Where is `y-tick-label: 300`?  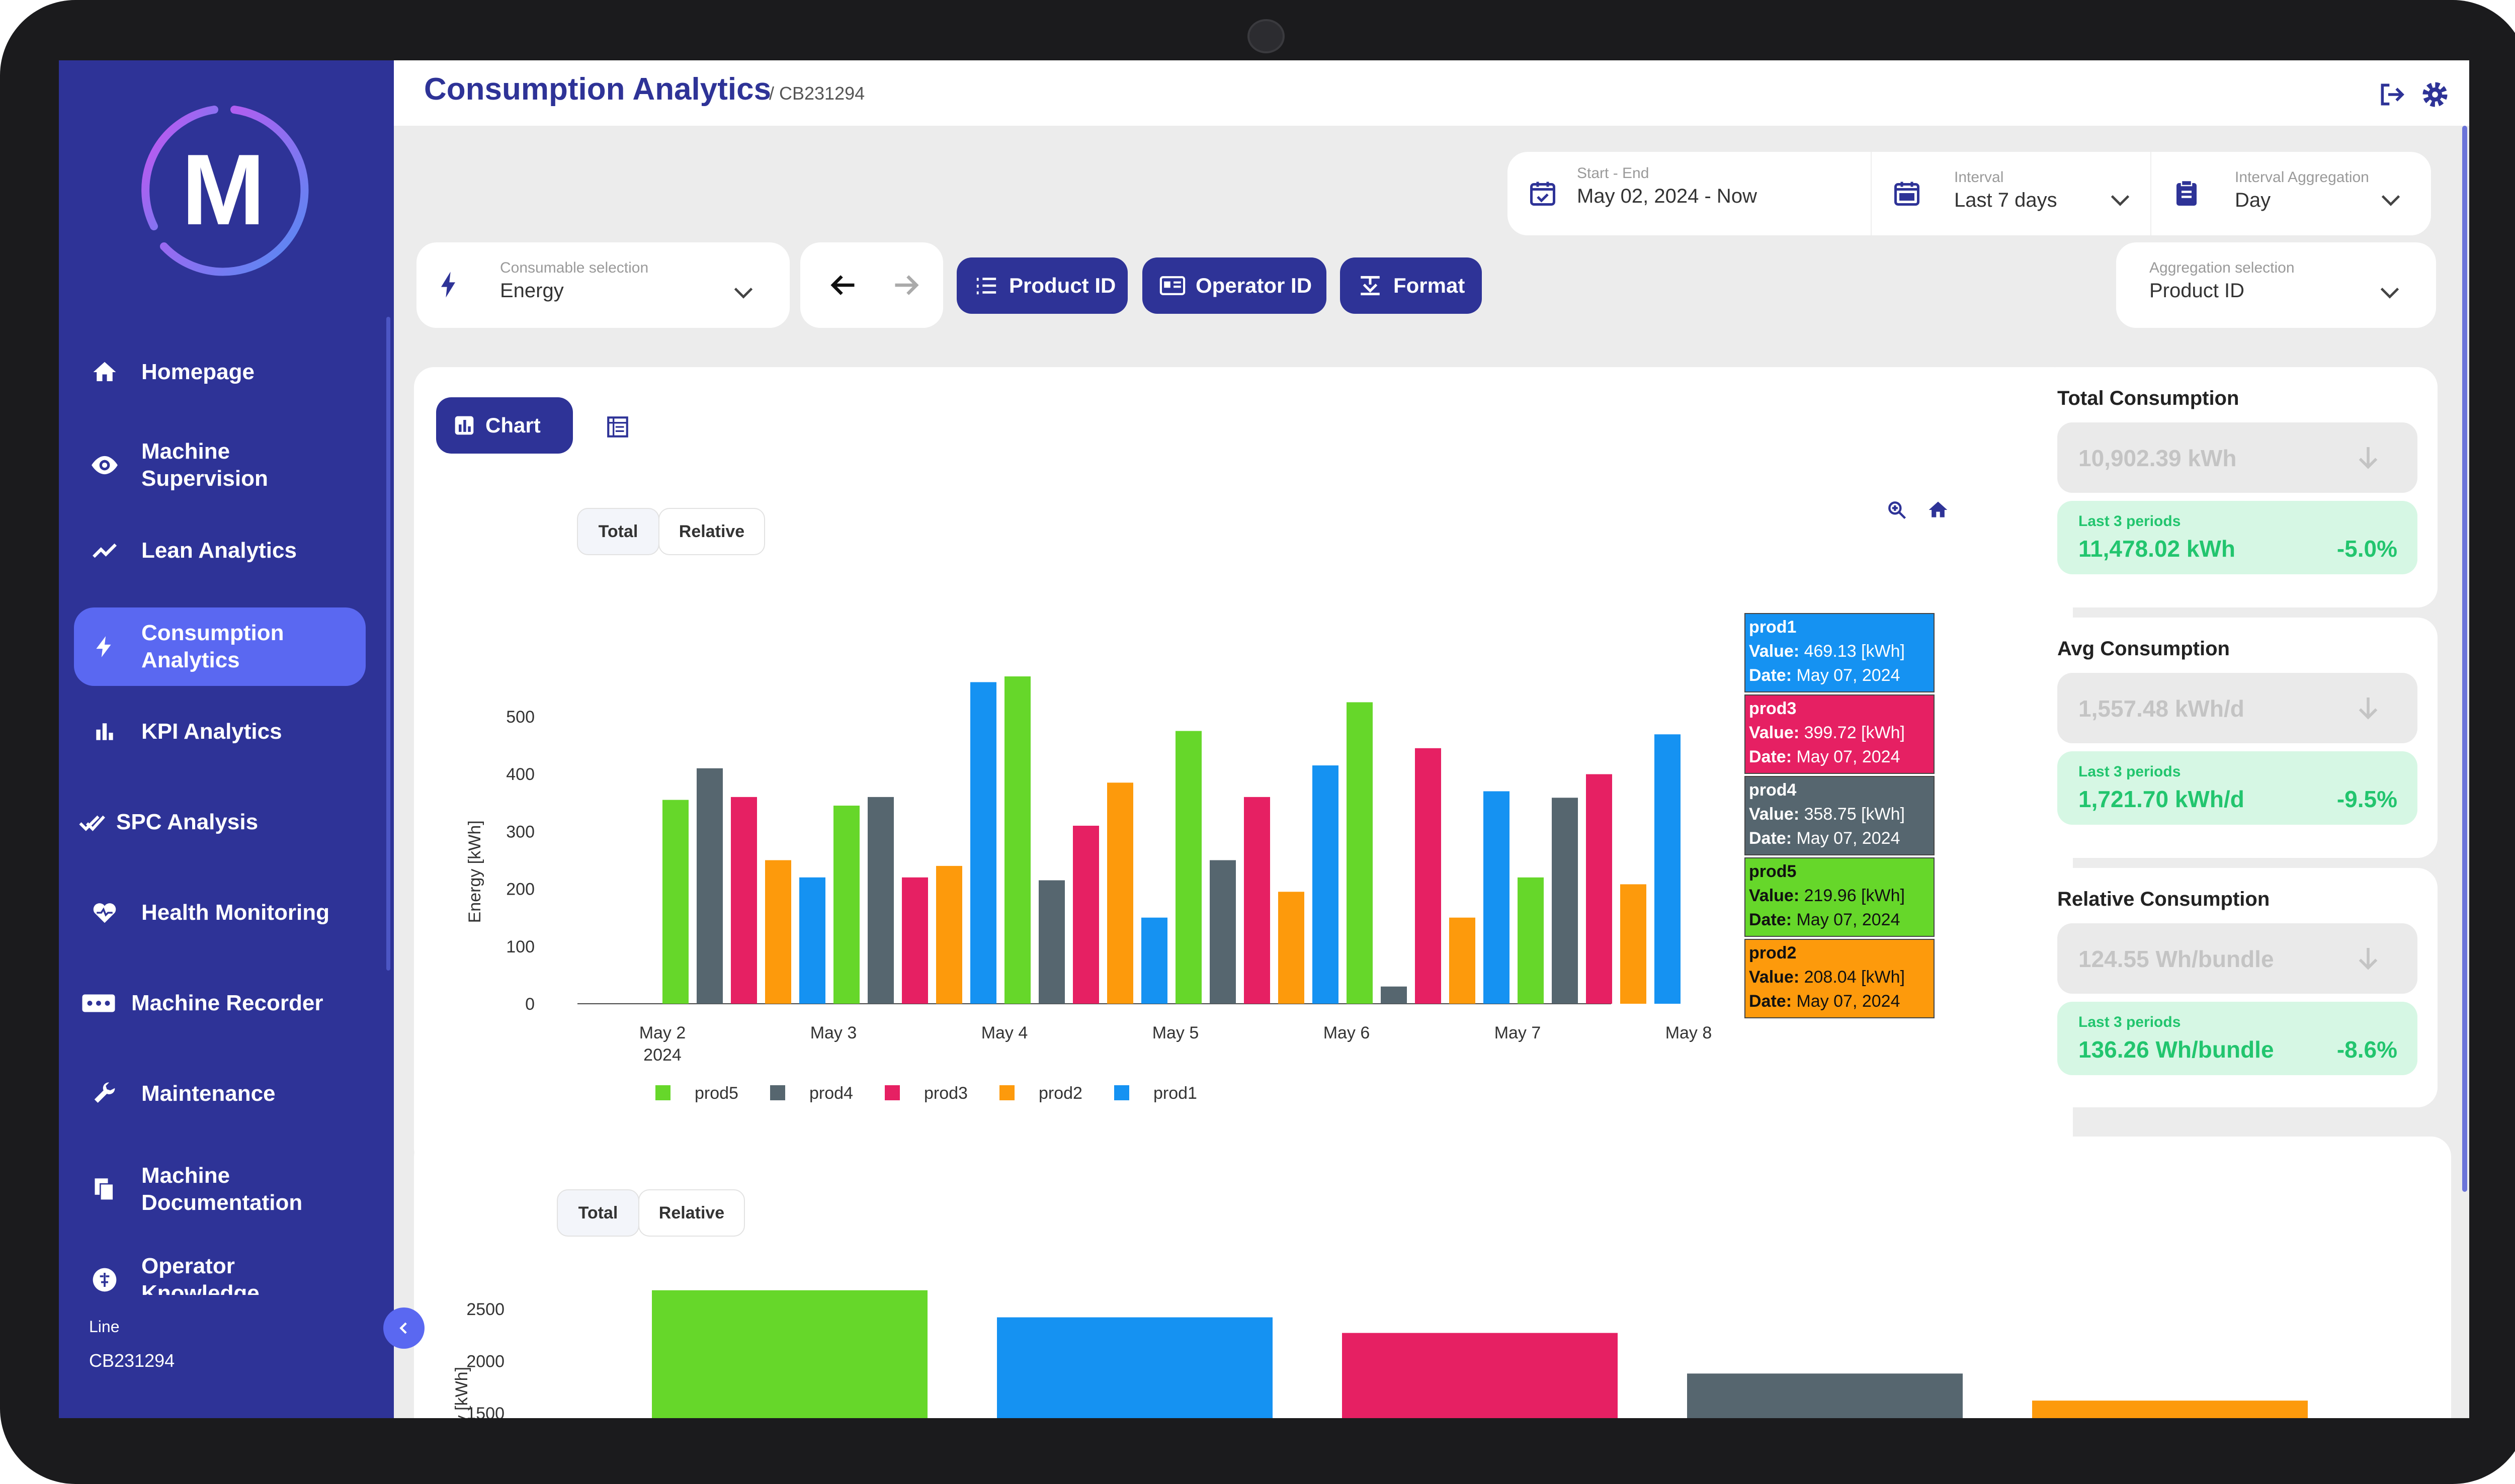 y-tick-label: 300 is located at coordinates (520, 831).